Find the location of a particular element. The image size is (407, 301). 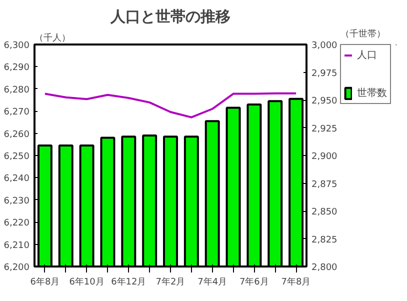

y-tick-label: 6,220 is located at coordinates (17, 223).